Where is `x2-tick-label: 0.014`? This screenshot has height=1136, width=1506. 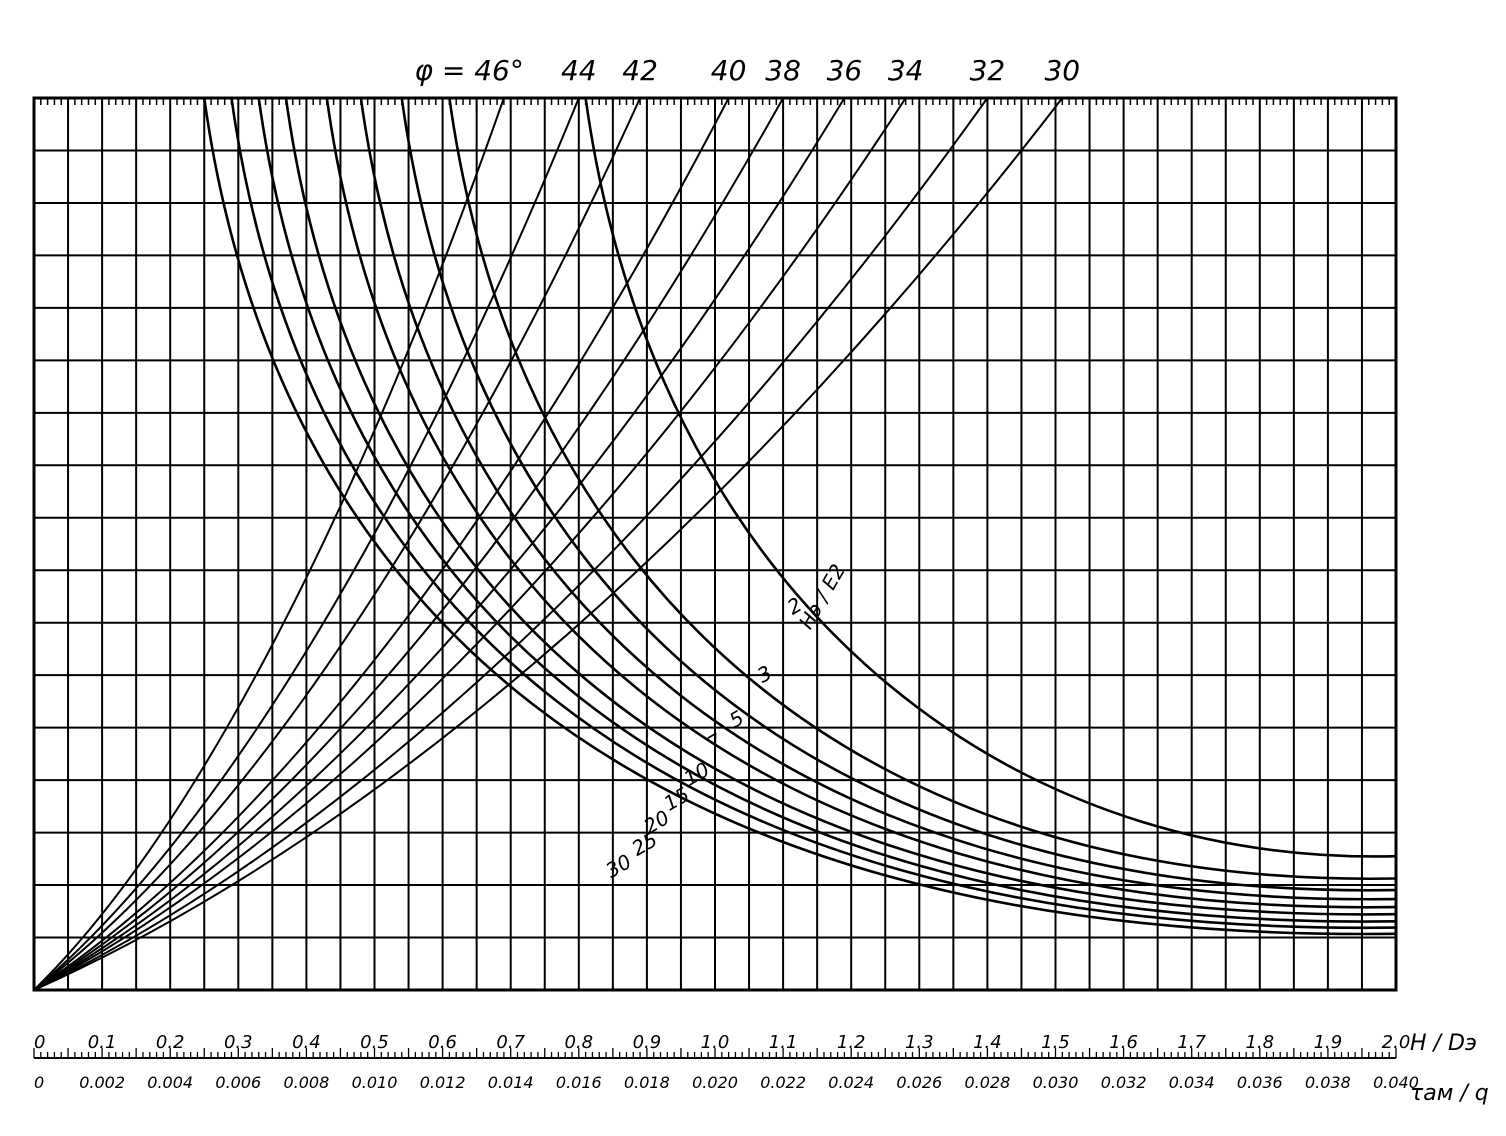 x2-tick-label: 0.014 is located at coordinates (511, 1082).